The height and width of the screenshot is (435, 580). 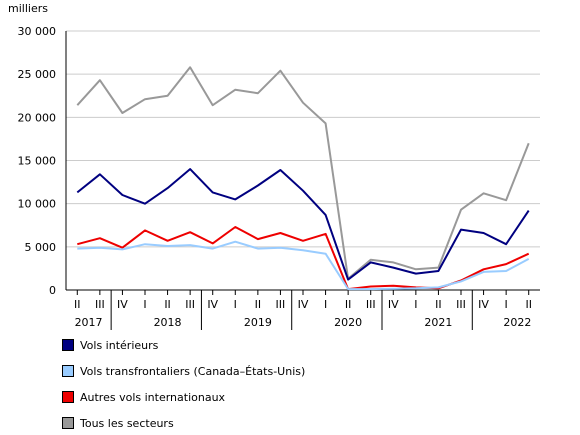 What do you see at coordinates (28, 8) in the screenshot?
I see `y-axis-label: milliers` at bounding box center [28, 8].